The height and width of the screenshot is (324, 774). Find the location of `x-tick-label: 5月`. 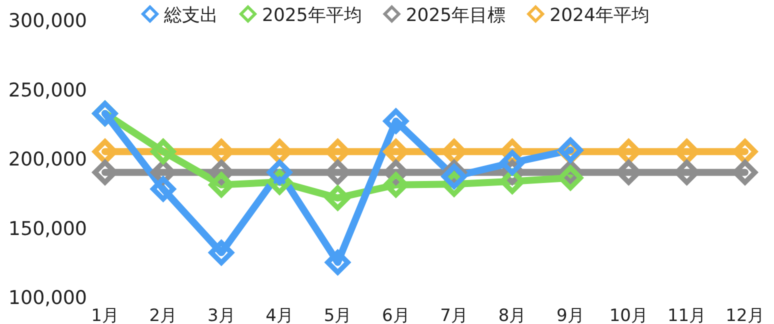

x-tick-label: 5月 is located at coordinates (338, 315).